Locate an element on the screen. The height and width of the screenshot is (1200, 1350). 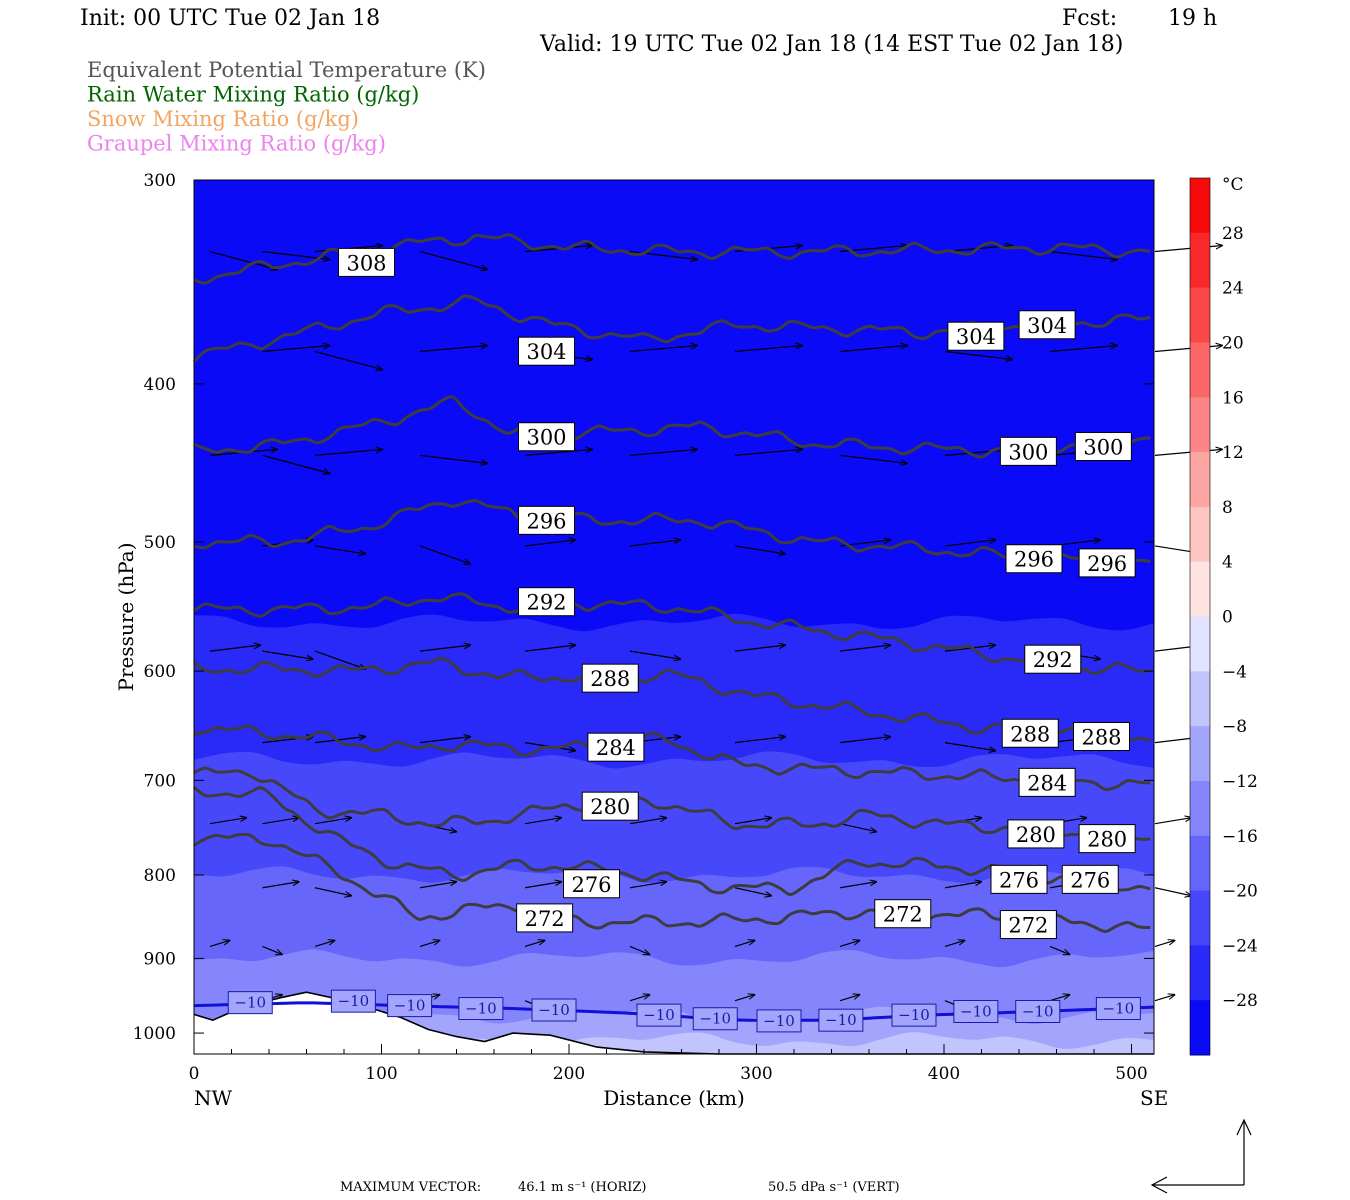
init-time: Init: 00 UTC Tue 02 Jan 18 is located at coordinates (230, 18).